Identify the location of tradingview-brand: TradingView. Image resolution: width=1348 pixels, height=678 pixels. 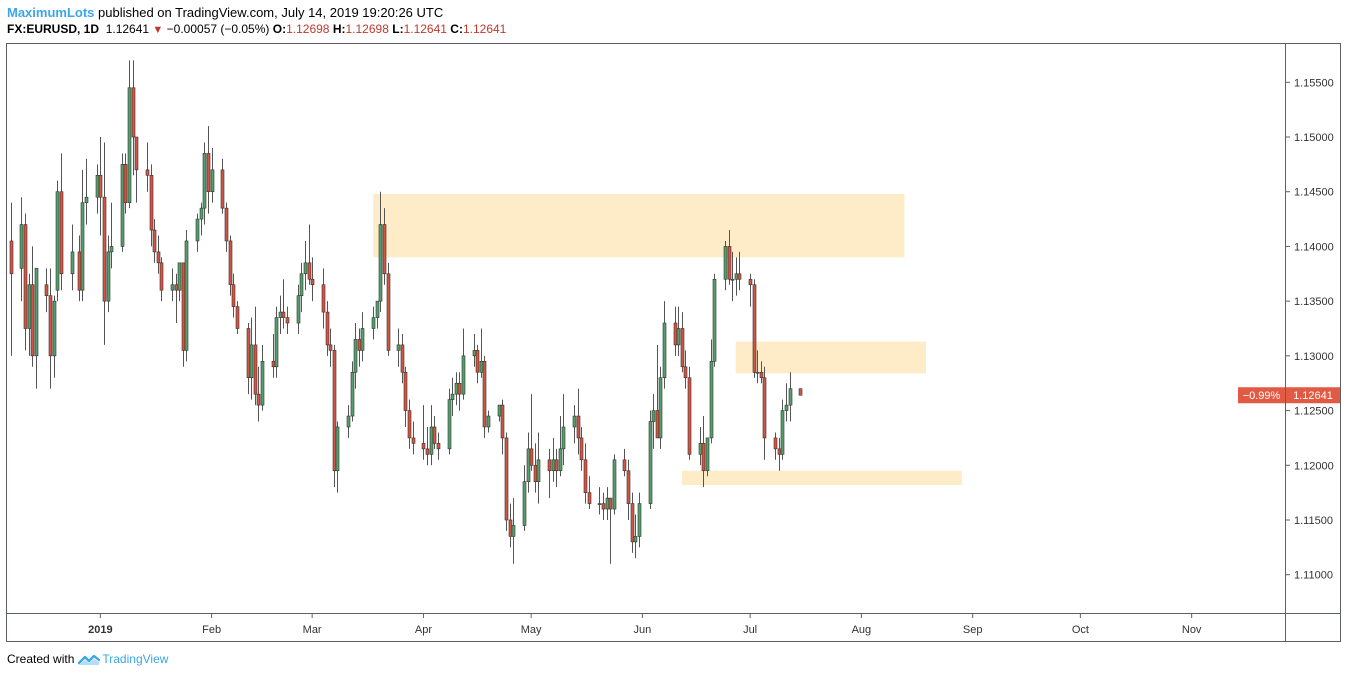
(135, 659).